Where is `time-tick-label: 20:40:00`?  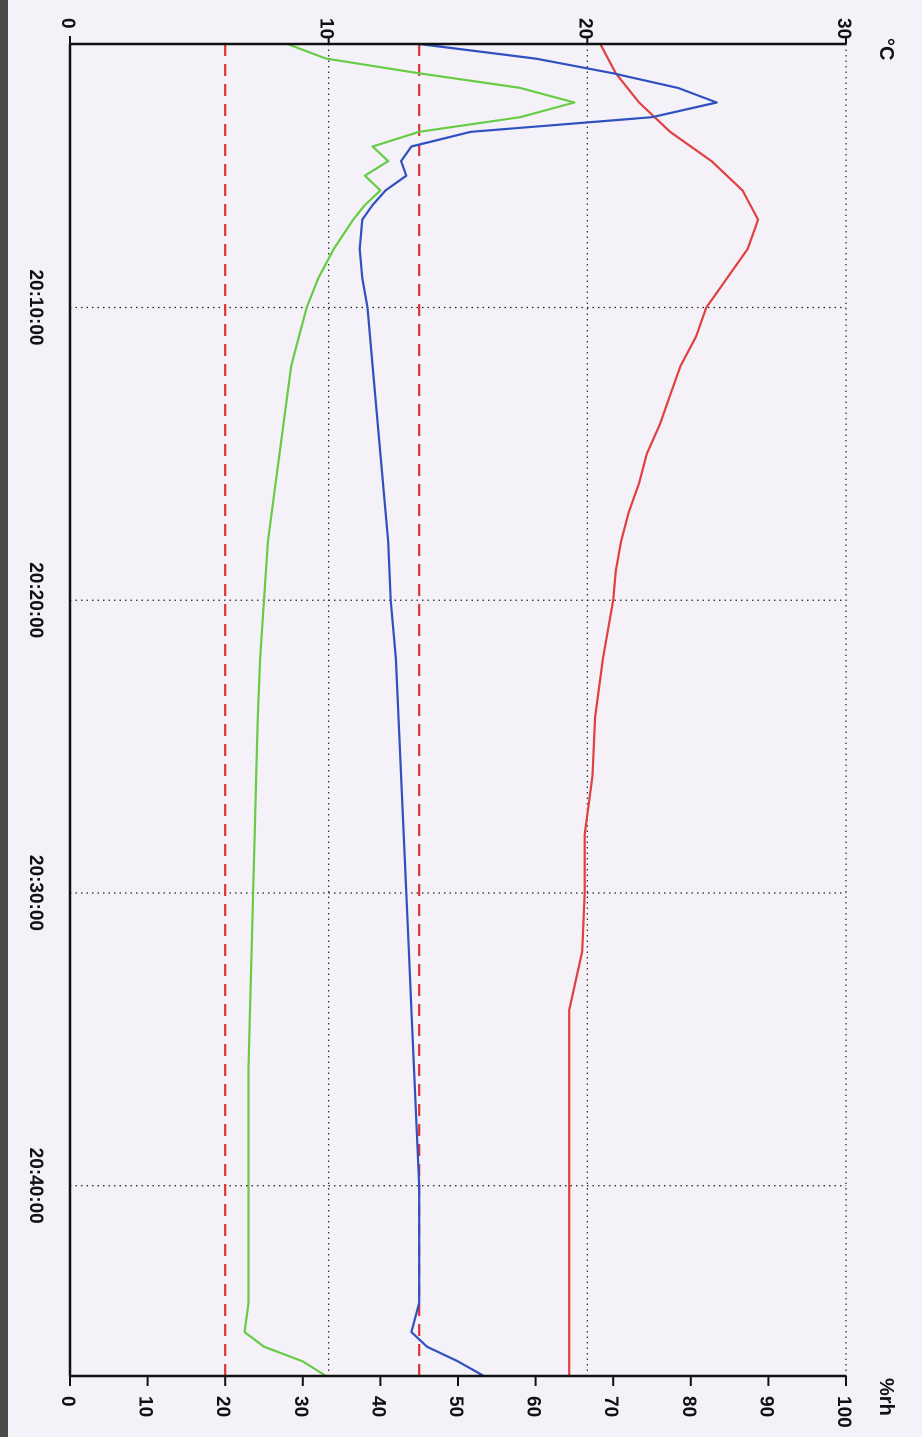 time-tick-label: 20:40:00 is located at coordinates (35, 1186).